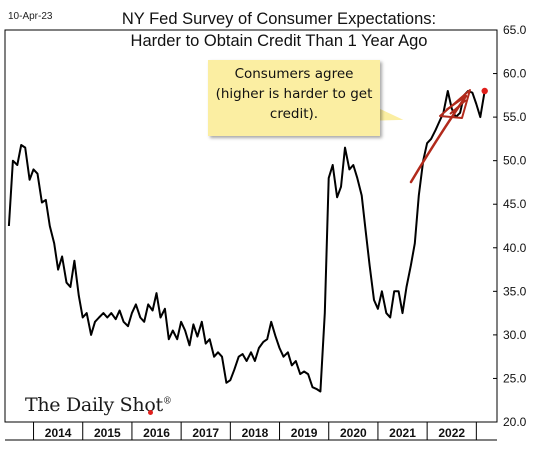 This screenshot has height=452, width=558. I want to click on logo-registered-mark: ®, so click(167, 401).